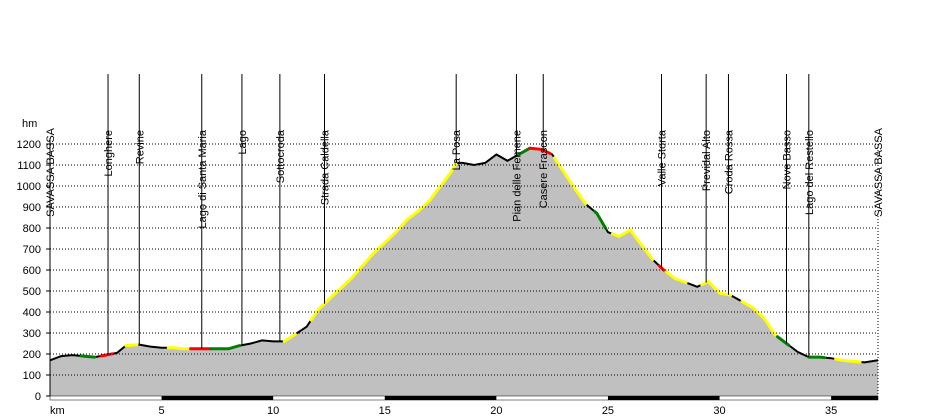 Image resolution: width=927 pixels, height=420 pixels. What do you see at coordinates (730, 161) in the screenshot?
I see `waypoint-label: Croda Rossa` at bounding box center [730, 161].